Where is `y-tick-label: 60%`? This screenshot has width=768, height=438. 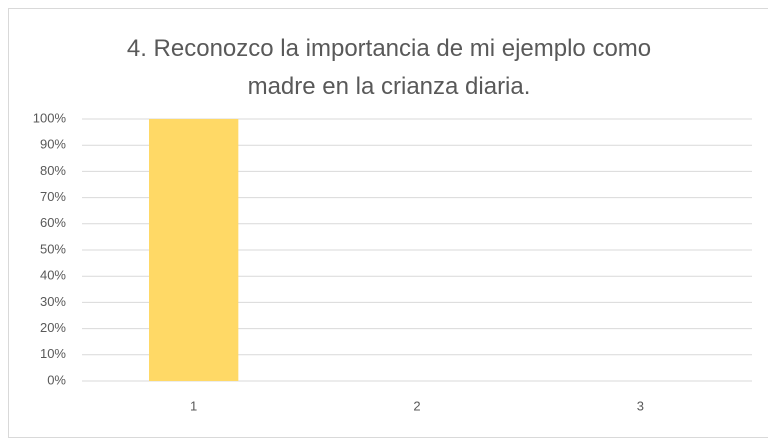
y-tick-label: 60% is located at coordinates (53, 222).